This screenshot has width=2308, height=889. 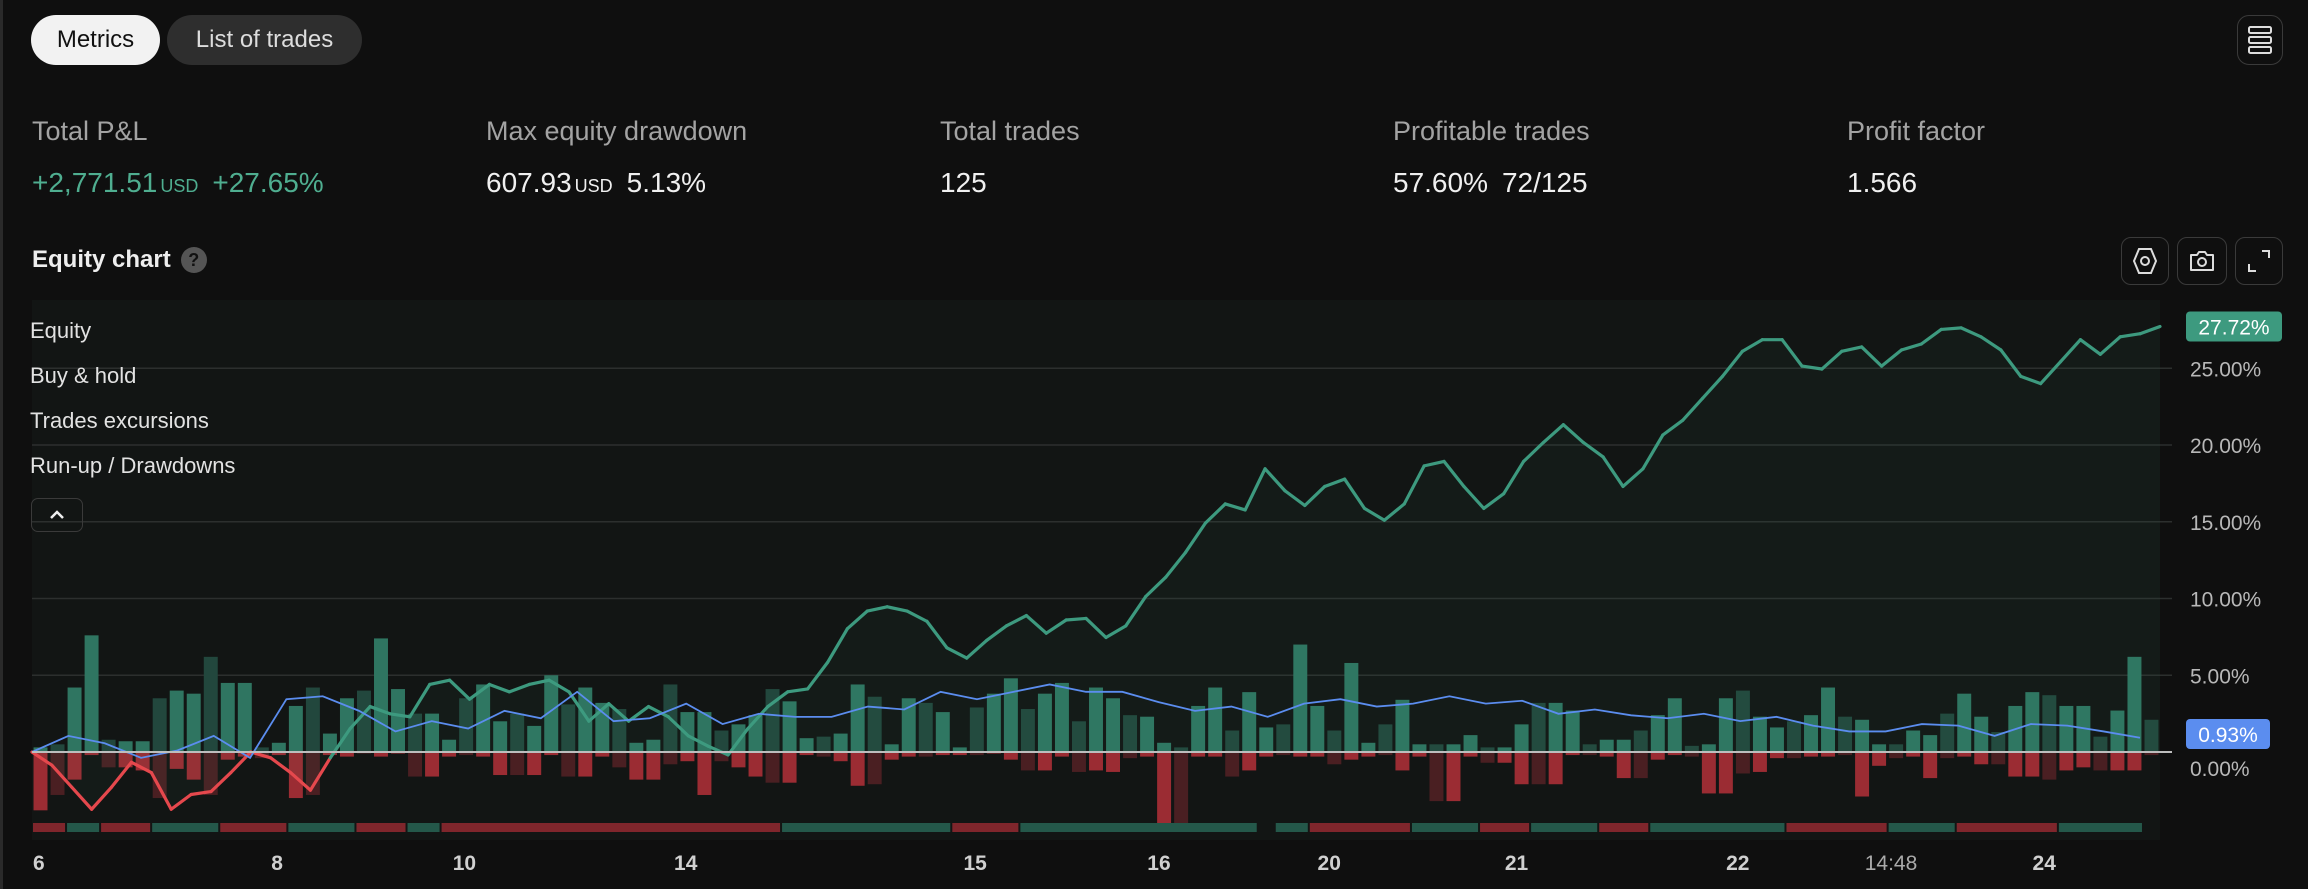 I want to click on tab-metrics: Metrics, so click(x=95, y=40).